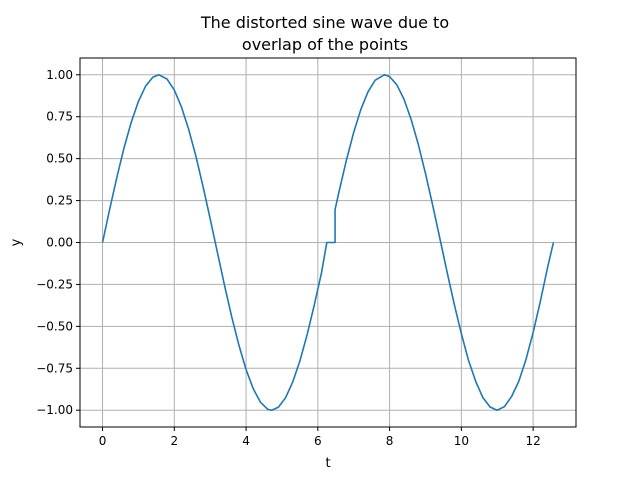 This screenshot has height=480, width=640. What do you see at coordinates (59, 201) in the screenshot?
I see `y-tick-label: 0.25` at bounding box center [59, 201].